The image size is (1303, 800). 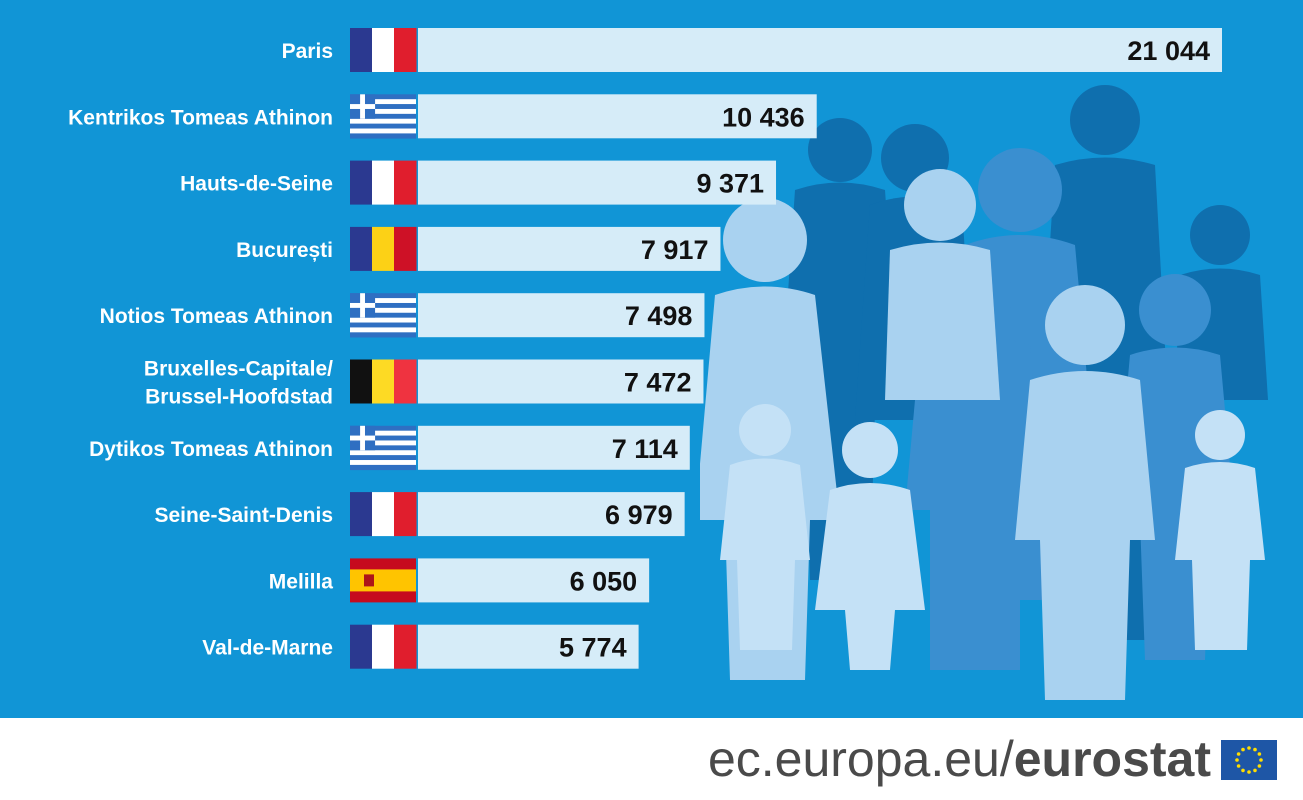 I want to click on bar-row: Paris 21 044, so click(x=752, y=50).